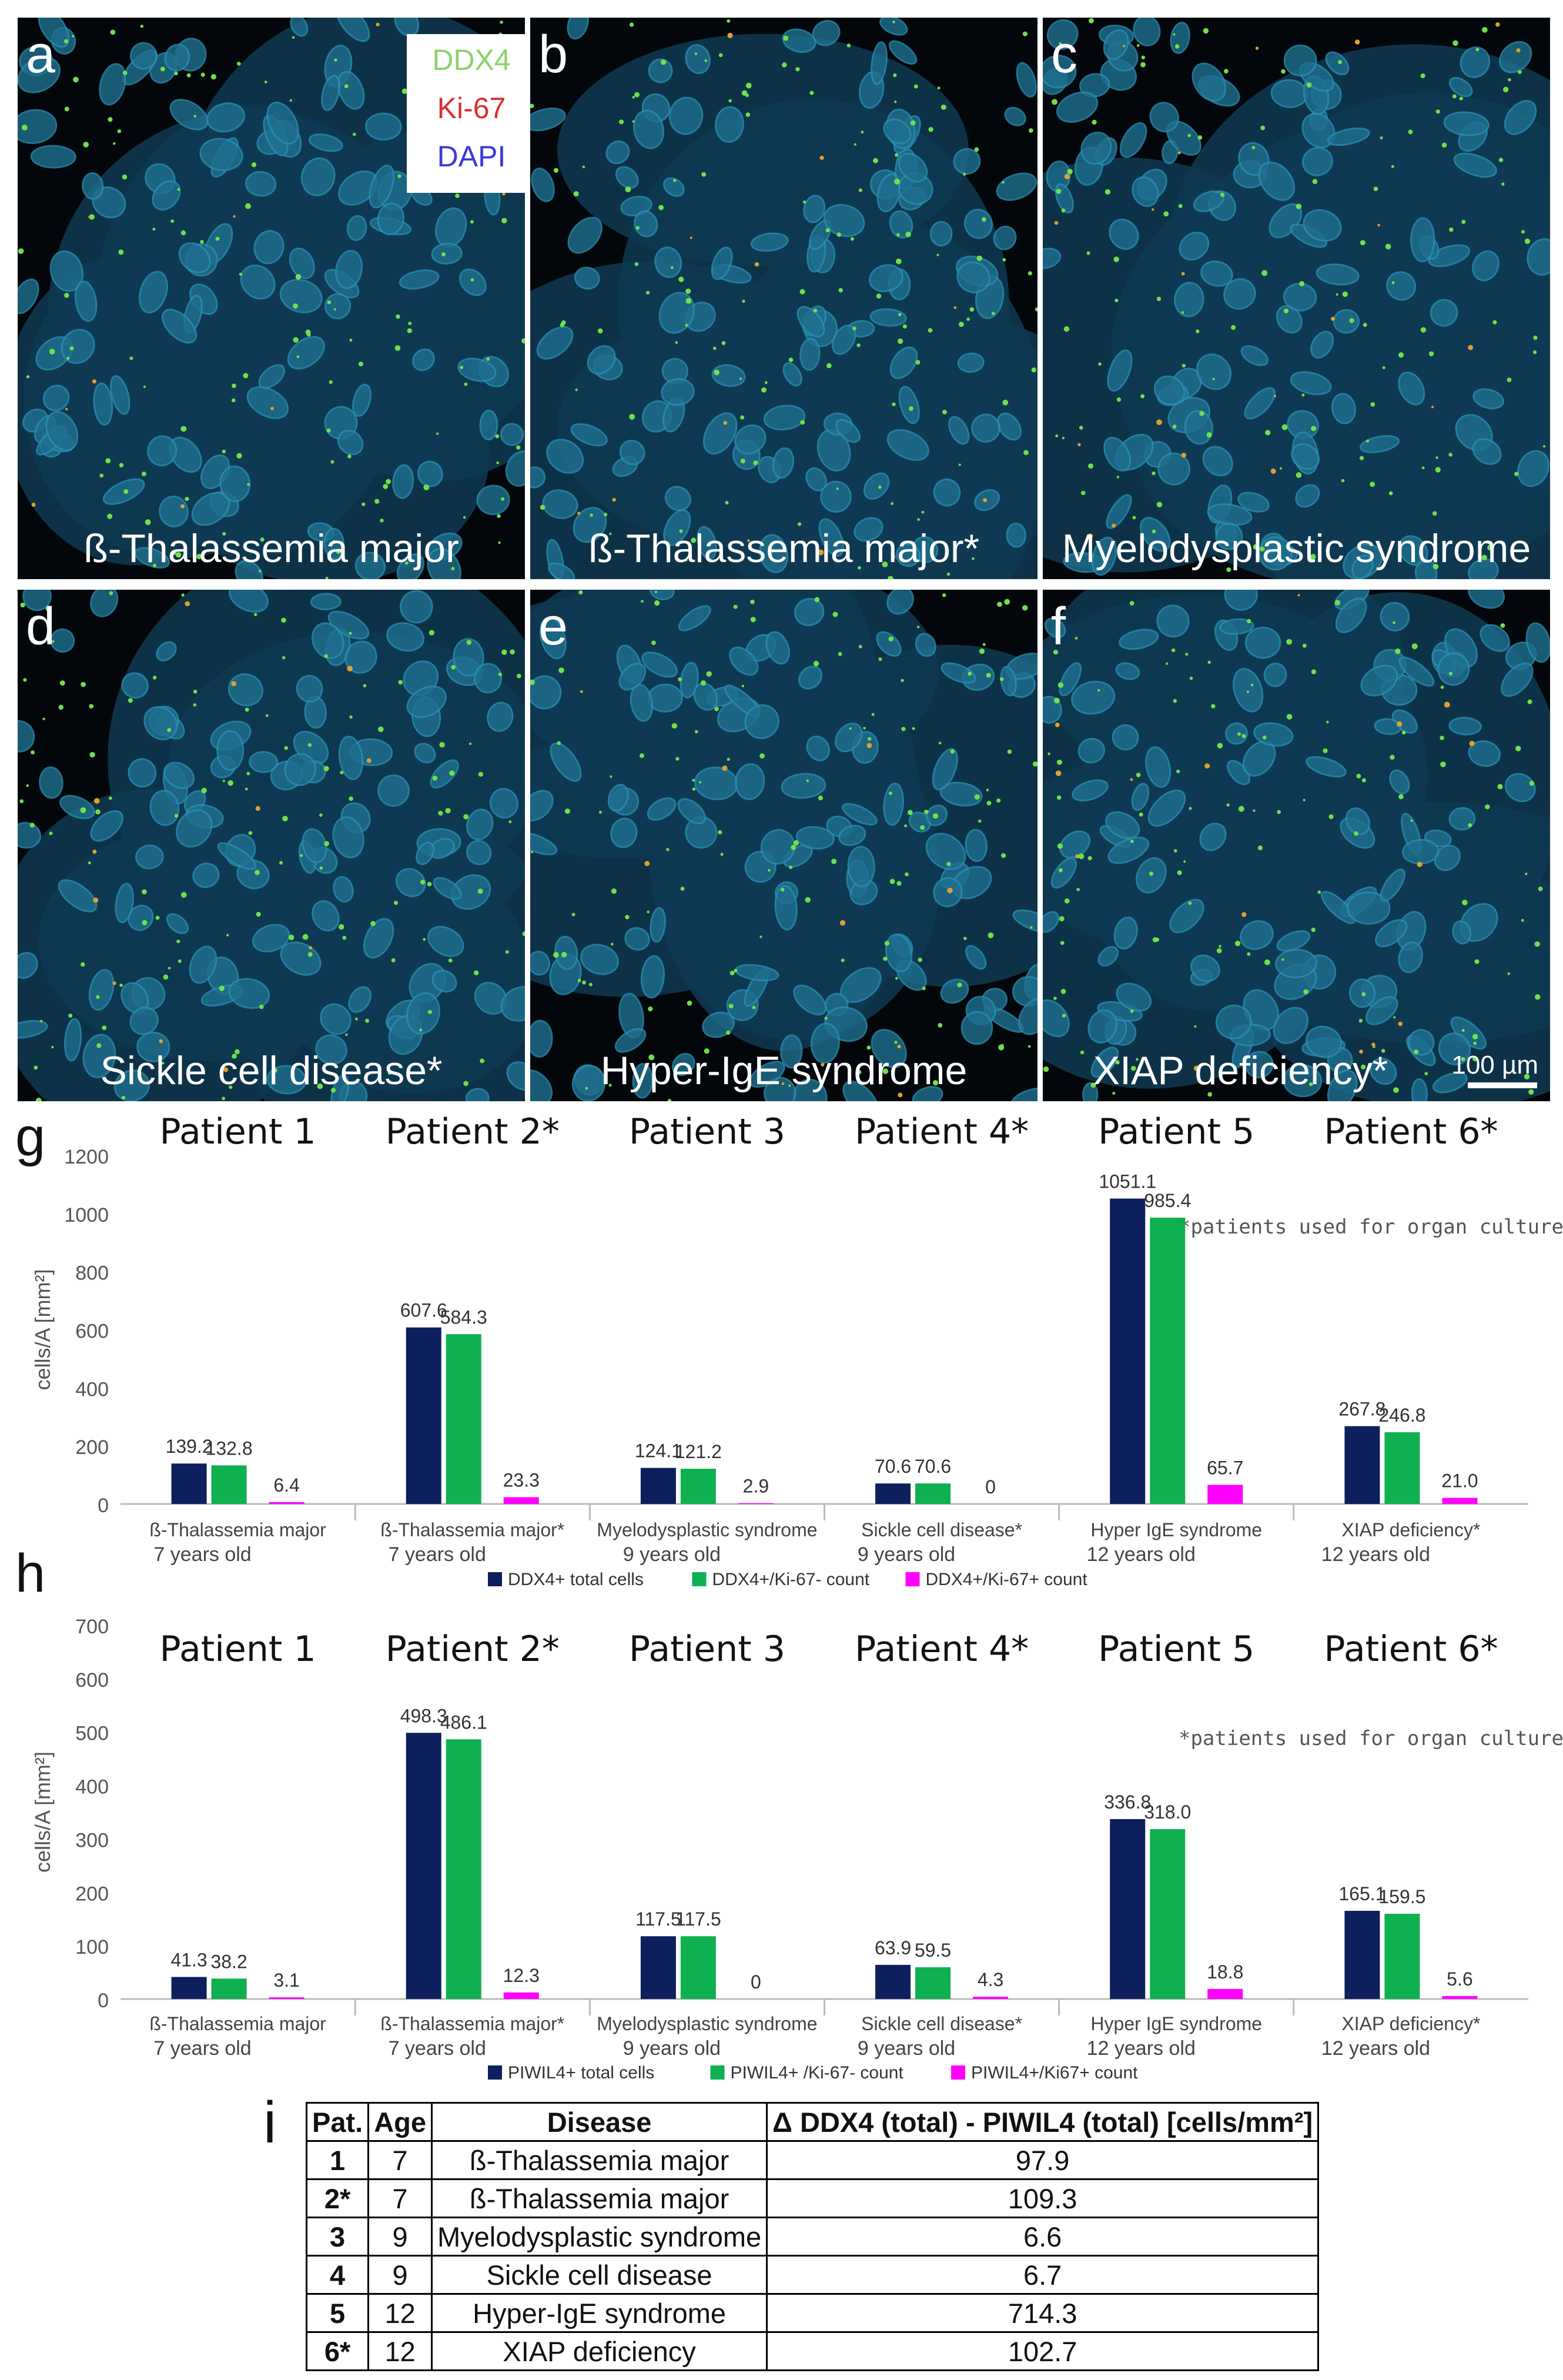 The image size is (1563, 2380). What do you see at coordinates (271, 1070) in the screenshot?
I see `panel-caption-d: Sickle cell disease*` at bounding box center [271, 1070].